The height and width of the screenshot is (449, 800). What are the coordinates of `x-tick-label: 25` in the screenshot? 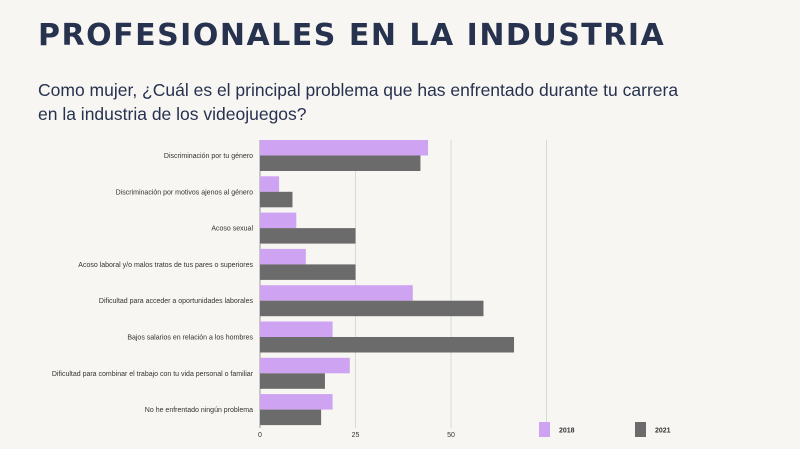 It's located at (356, 435).